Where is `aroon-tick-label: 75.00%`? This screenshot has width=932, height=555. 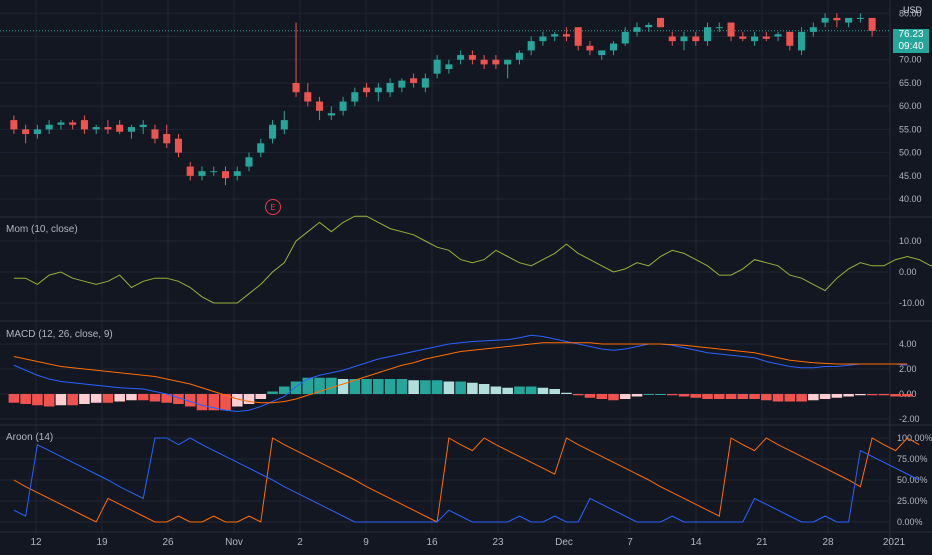 aroon-tick-label: 75.00% is located at coordinates (912, 459).